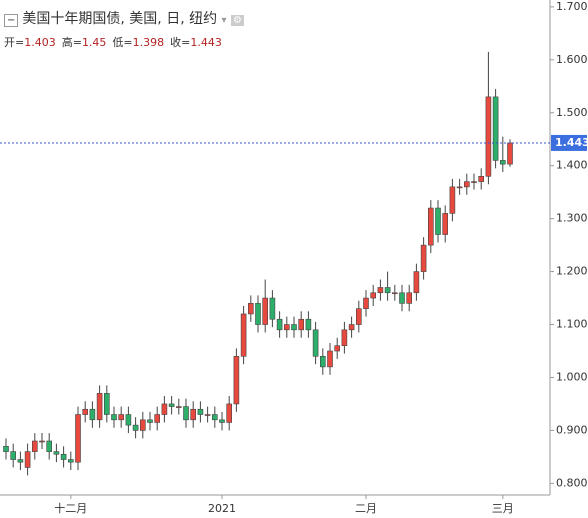 The image size is (588, 518). What do you see at coordinates (572, 6) in the screenshot?
I see `y-tick-label: 1.700` at bounding box center [572, 6].